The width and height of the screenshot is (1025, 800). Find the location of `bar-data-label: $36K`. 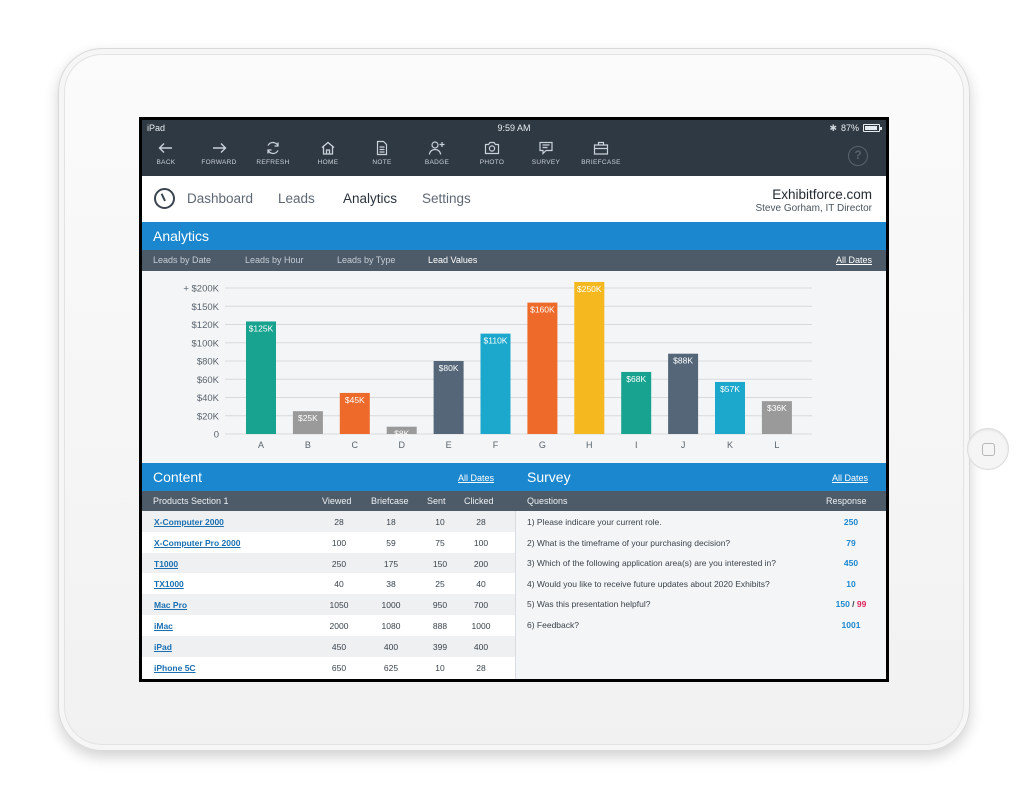

bar-data-label: $36K is located at coordinates (777, 408).